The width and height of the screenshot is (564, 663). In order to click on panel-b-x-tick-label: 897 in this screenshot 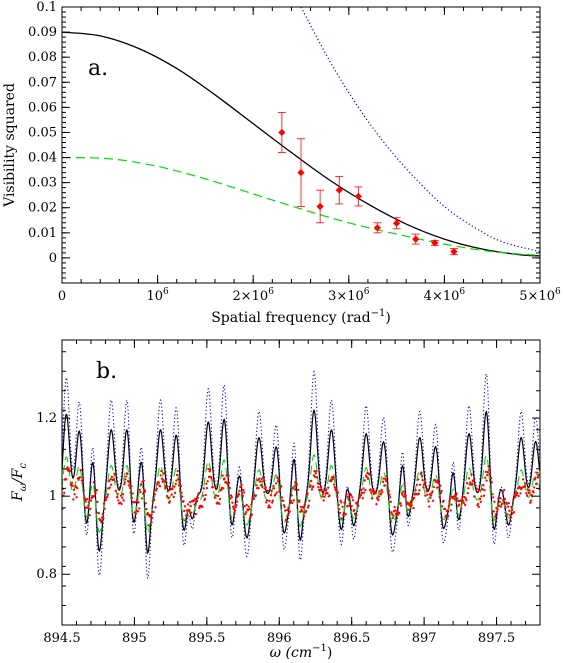, I will do `click(424, 638)`.